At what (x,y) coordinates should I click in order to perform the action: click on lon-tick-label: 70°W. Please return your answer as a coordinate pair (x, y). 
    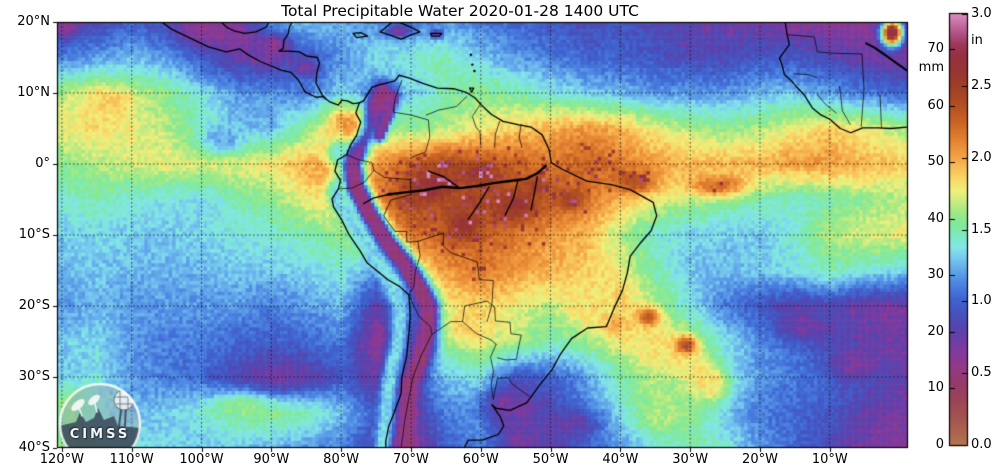
    Looking at the image, I should click on (410, 459).